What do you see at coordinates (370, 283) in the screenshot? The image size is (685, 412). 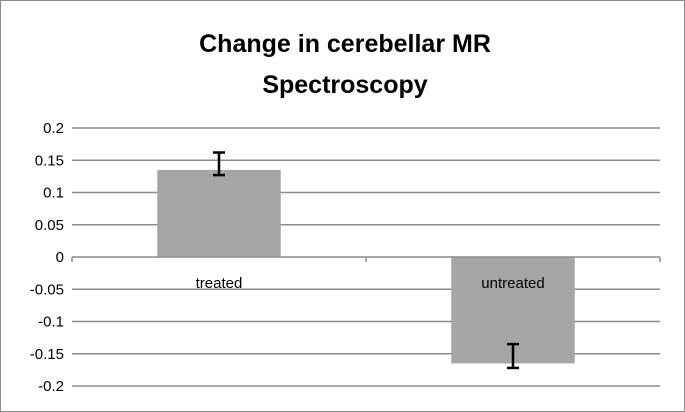 I see `category-labels: treated untreated` at bounding box center [370, 283].